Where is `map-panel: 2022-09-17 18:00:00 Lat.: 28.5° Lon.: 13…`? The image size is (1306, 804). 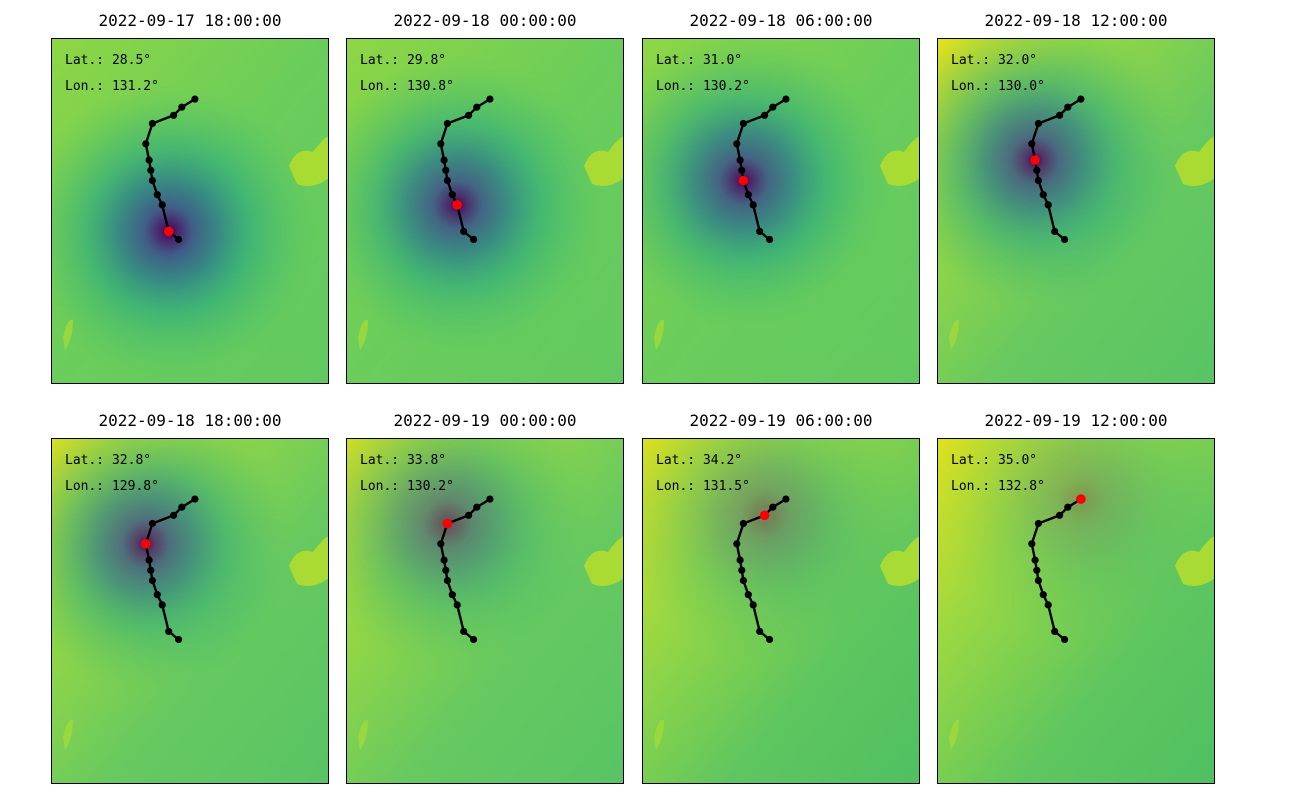 map-panel: 2022-09-17 18:00:00 Lat.: 28.5° Lon.: 13… is located at coordinates (190, 197).